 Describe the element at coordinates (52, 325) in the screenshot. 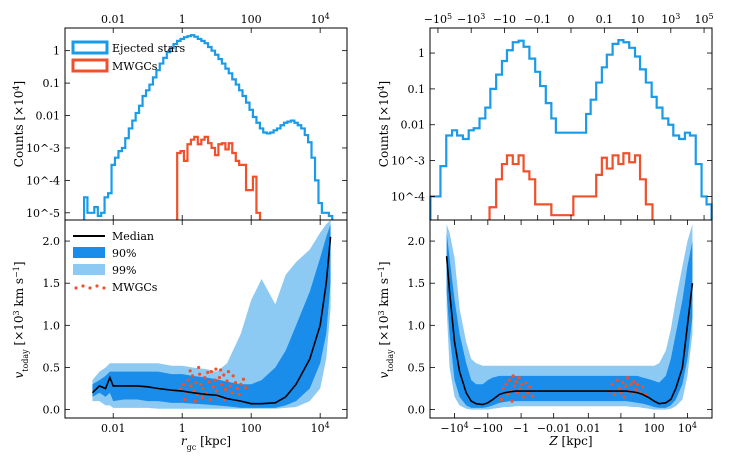

I see `bl-ytick-label: 1.0` at that location.